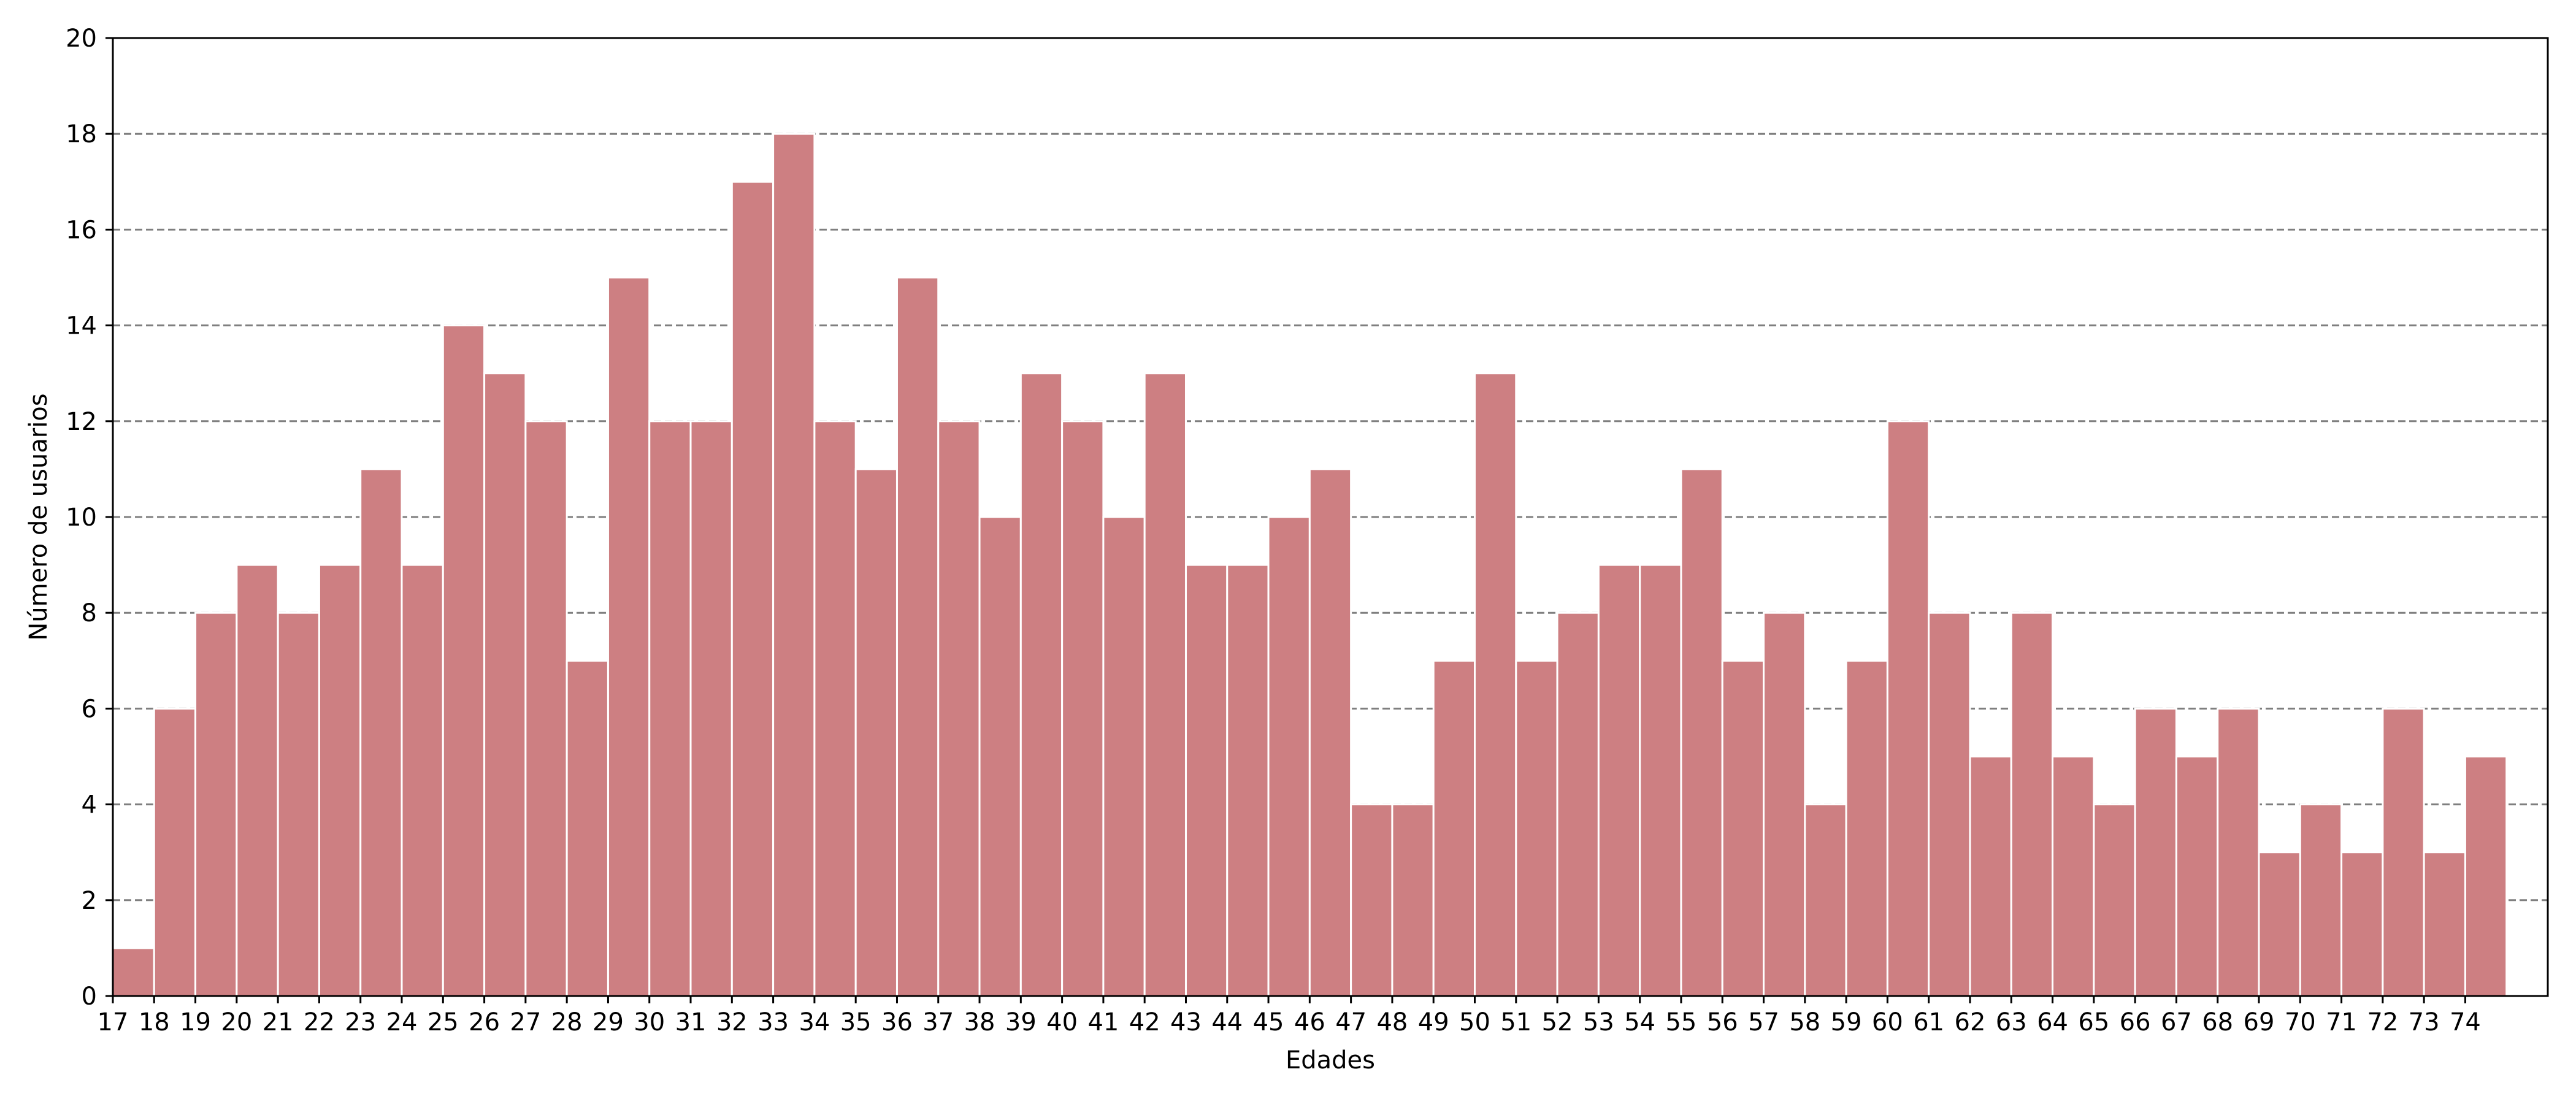 Image resolution: width=2576 pixels, height=1107 pixels. I want to click on x-tick-label: 30, so click(649, 1022).